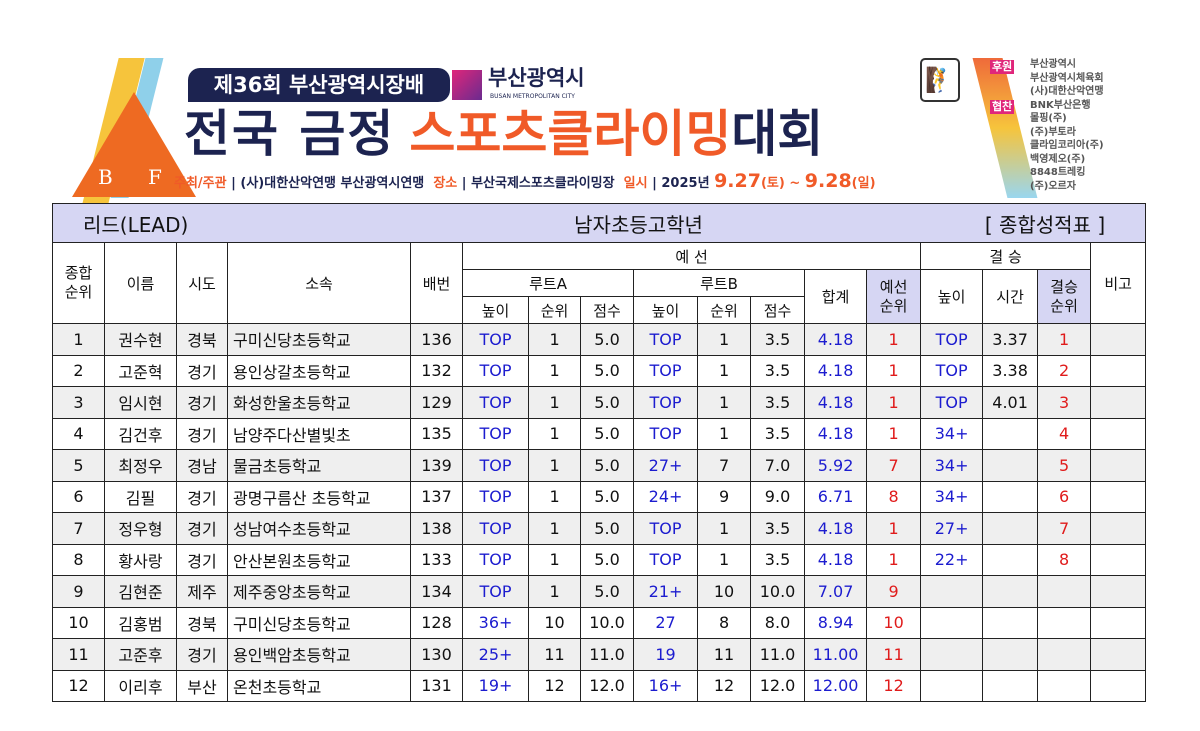  What do you see at coordinates (543, 183) in the screenshot?
I see `venue: 부산국제스포츠클라이밍장` at bounding box center [543, 183].